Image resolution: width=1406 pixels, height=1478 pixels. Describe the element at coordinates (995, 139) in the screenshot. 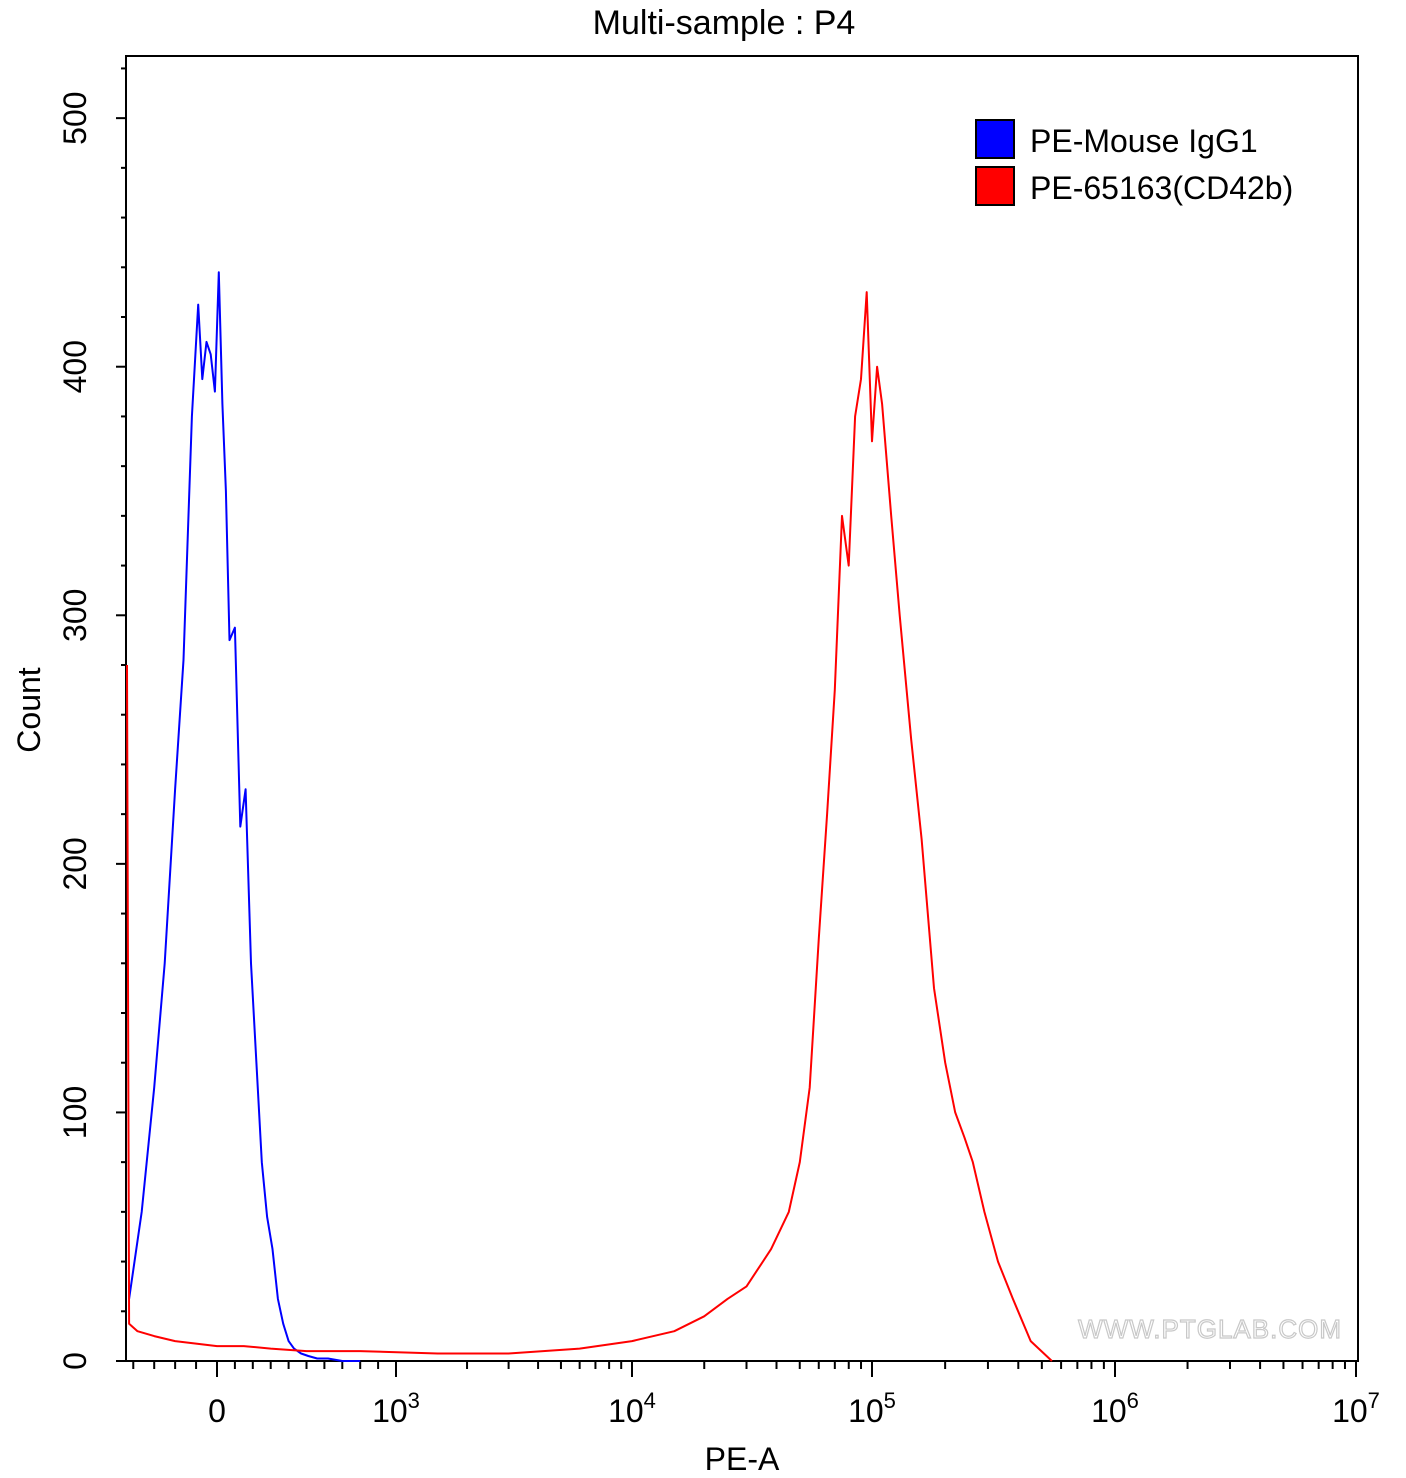

I see `legend-swatch-igg1` at that location.